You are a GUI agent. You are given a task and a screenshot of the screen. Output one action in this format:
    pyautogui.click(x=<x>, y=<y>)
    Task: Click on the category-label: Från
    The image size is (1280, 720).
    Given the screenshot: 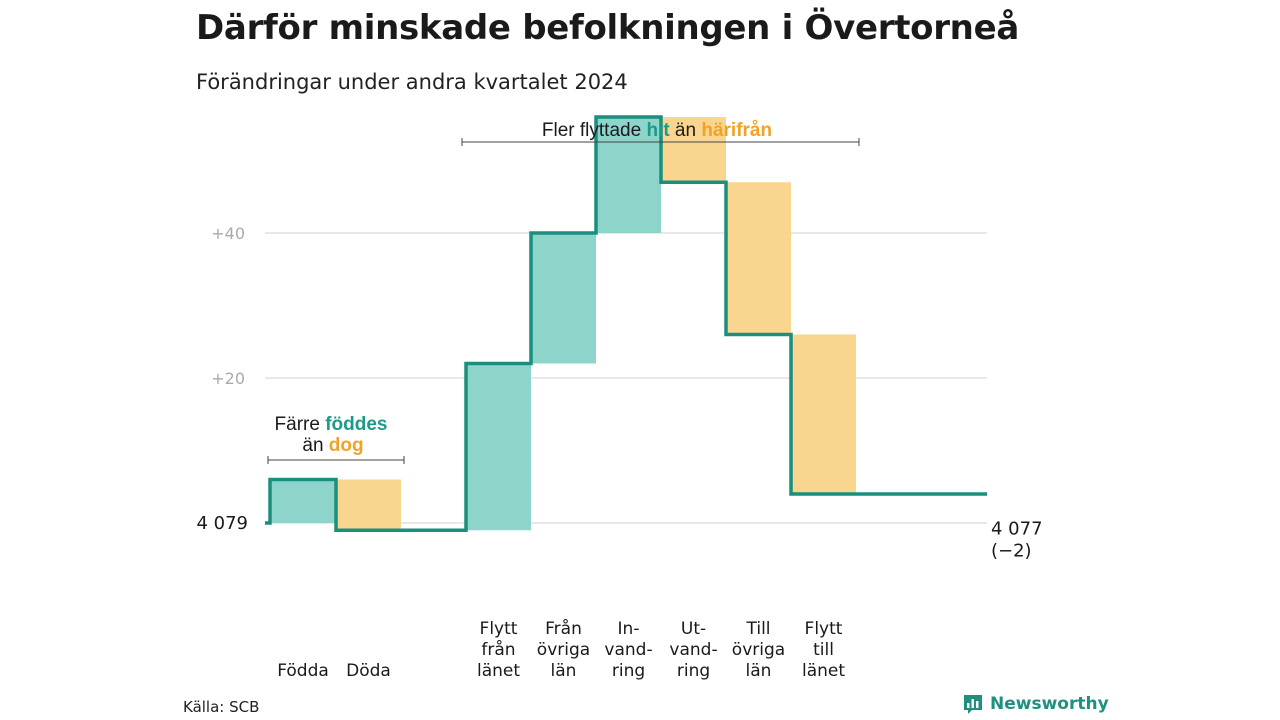 What is the action you would take?
    pyautogui.click(x=563, y=628)
    